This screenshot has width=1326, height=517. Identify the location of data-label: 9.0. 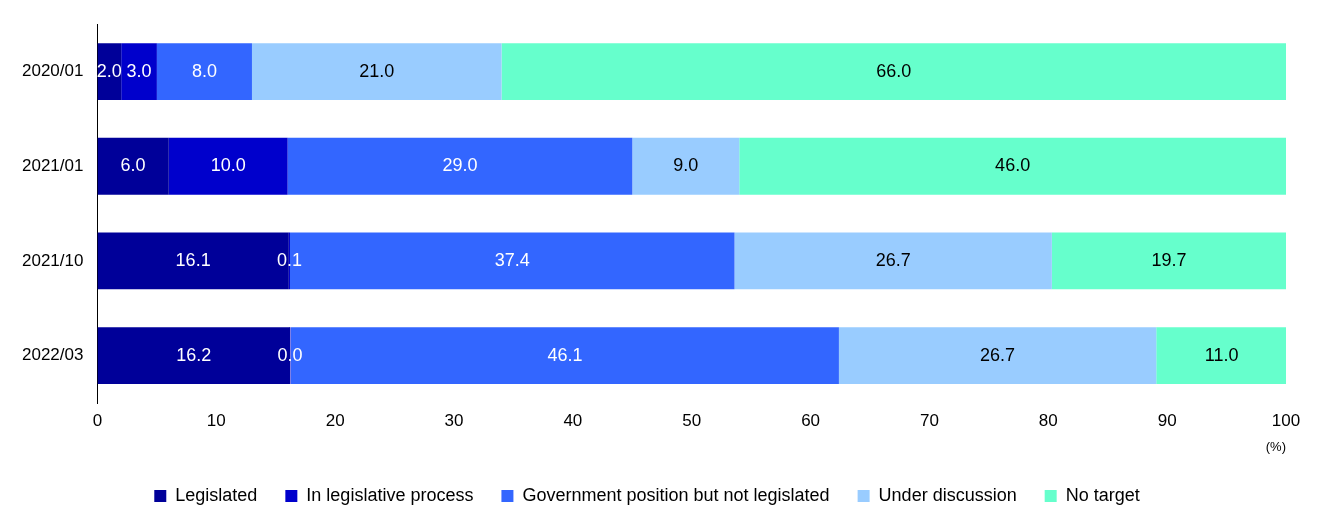
(686, 165).